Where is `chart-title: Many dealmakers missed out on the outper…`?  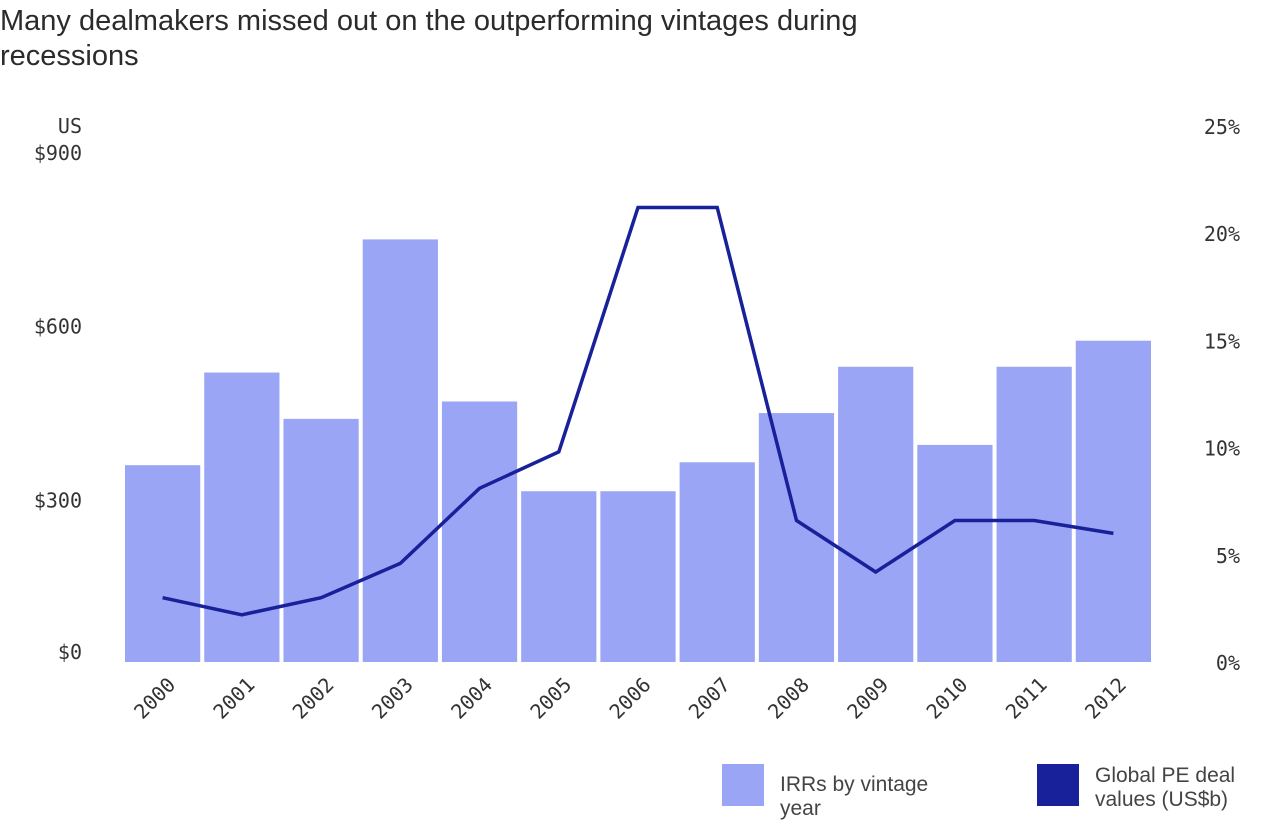 chart-title: Many dealmakers missed out on the outper… is located at coordinates (429, 38).